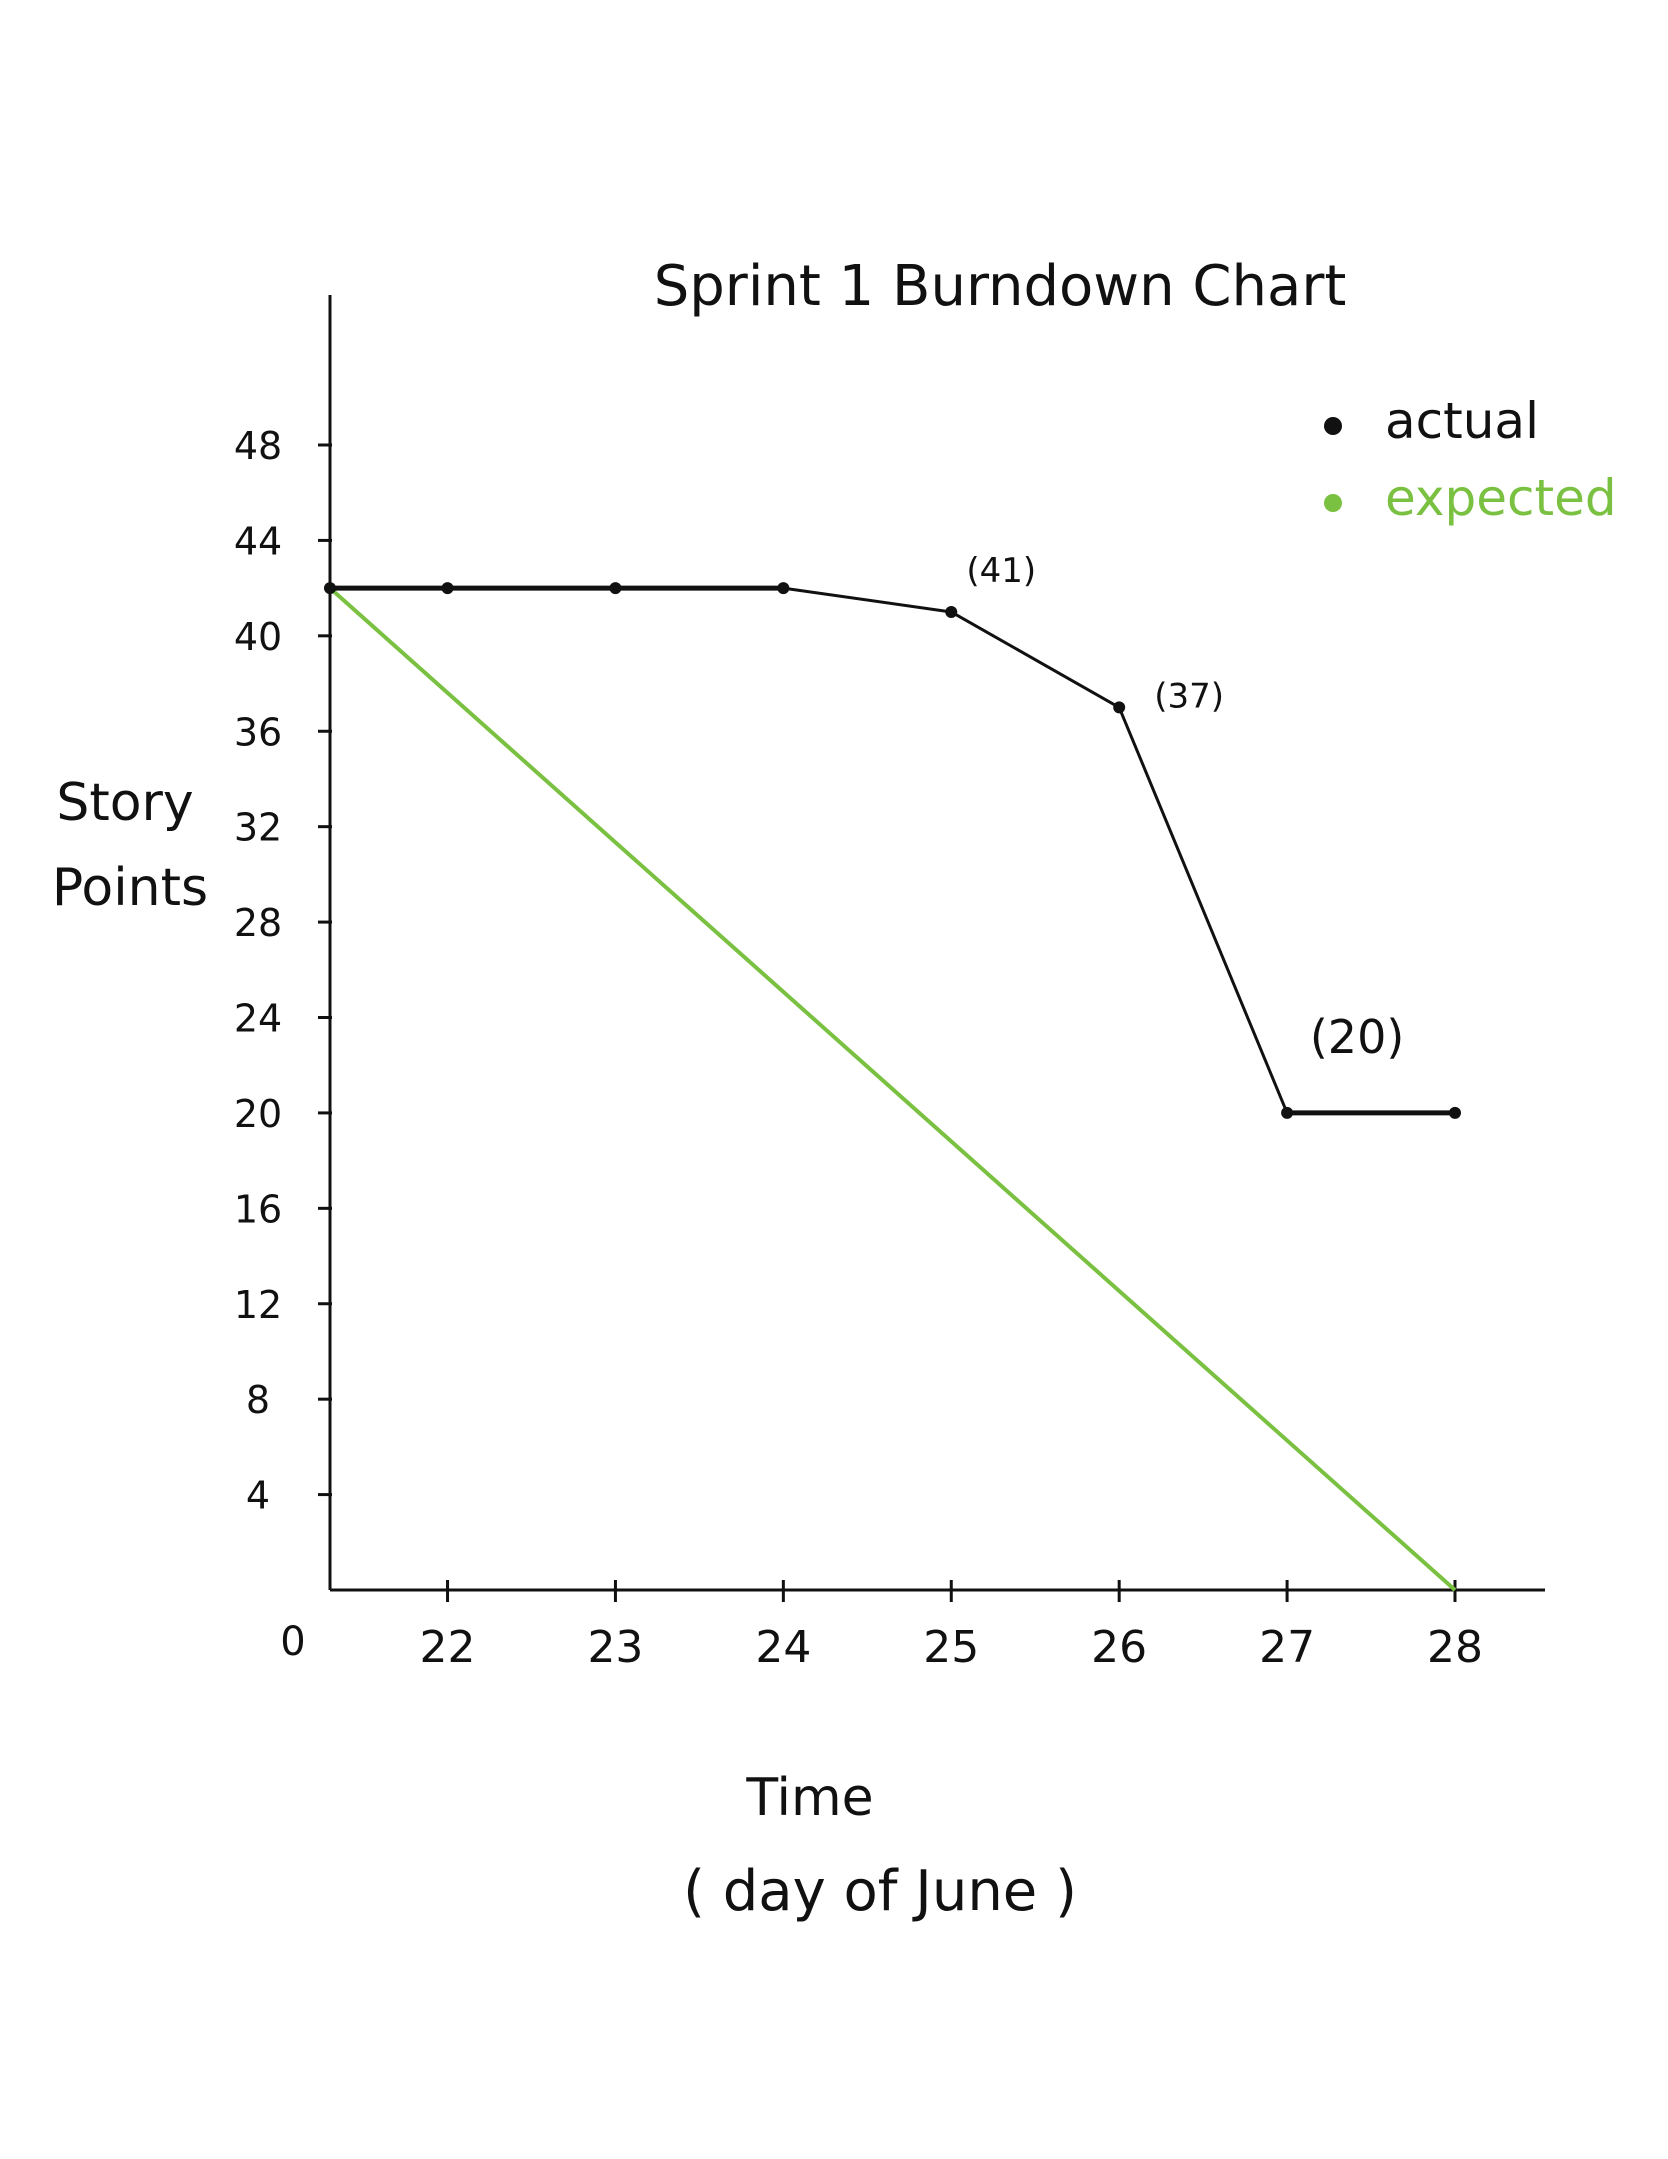  What do you see at coordinates (1470, 459) in the screenshot?
I see `legend: actual expected` at bounding box center [1470, 459].